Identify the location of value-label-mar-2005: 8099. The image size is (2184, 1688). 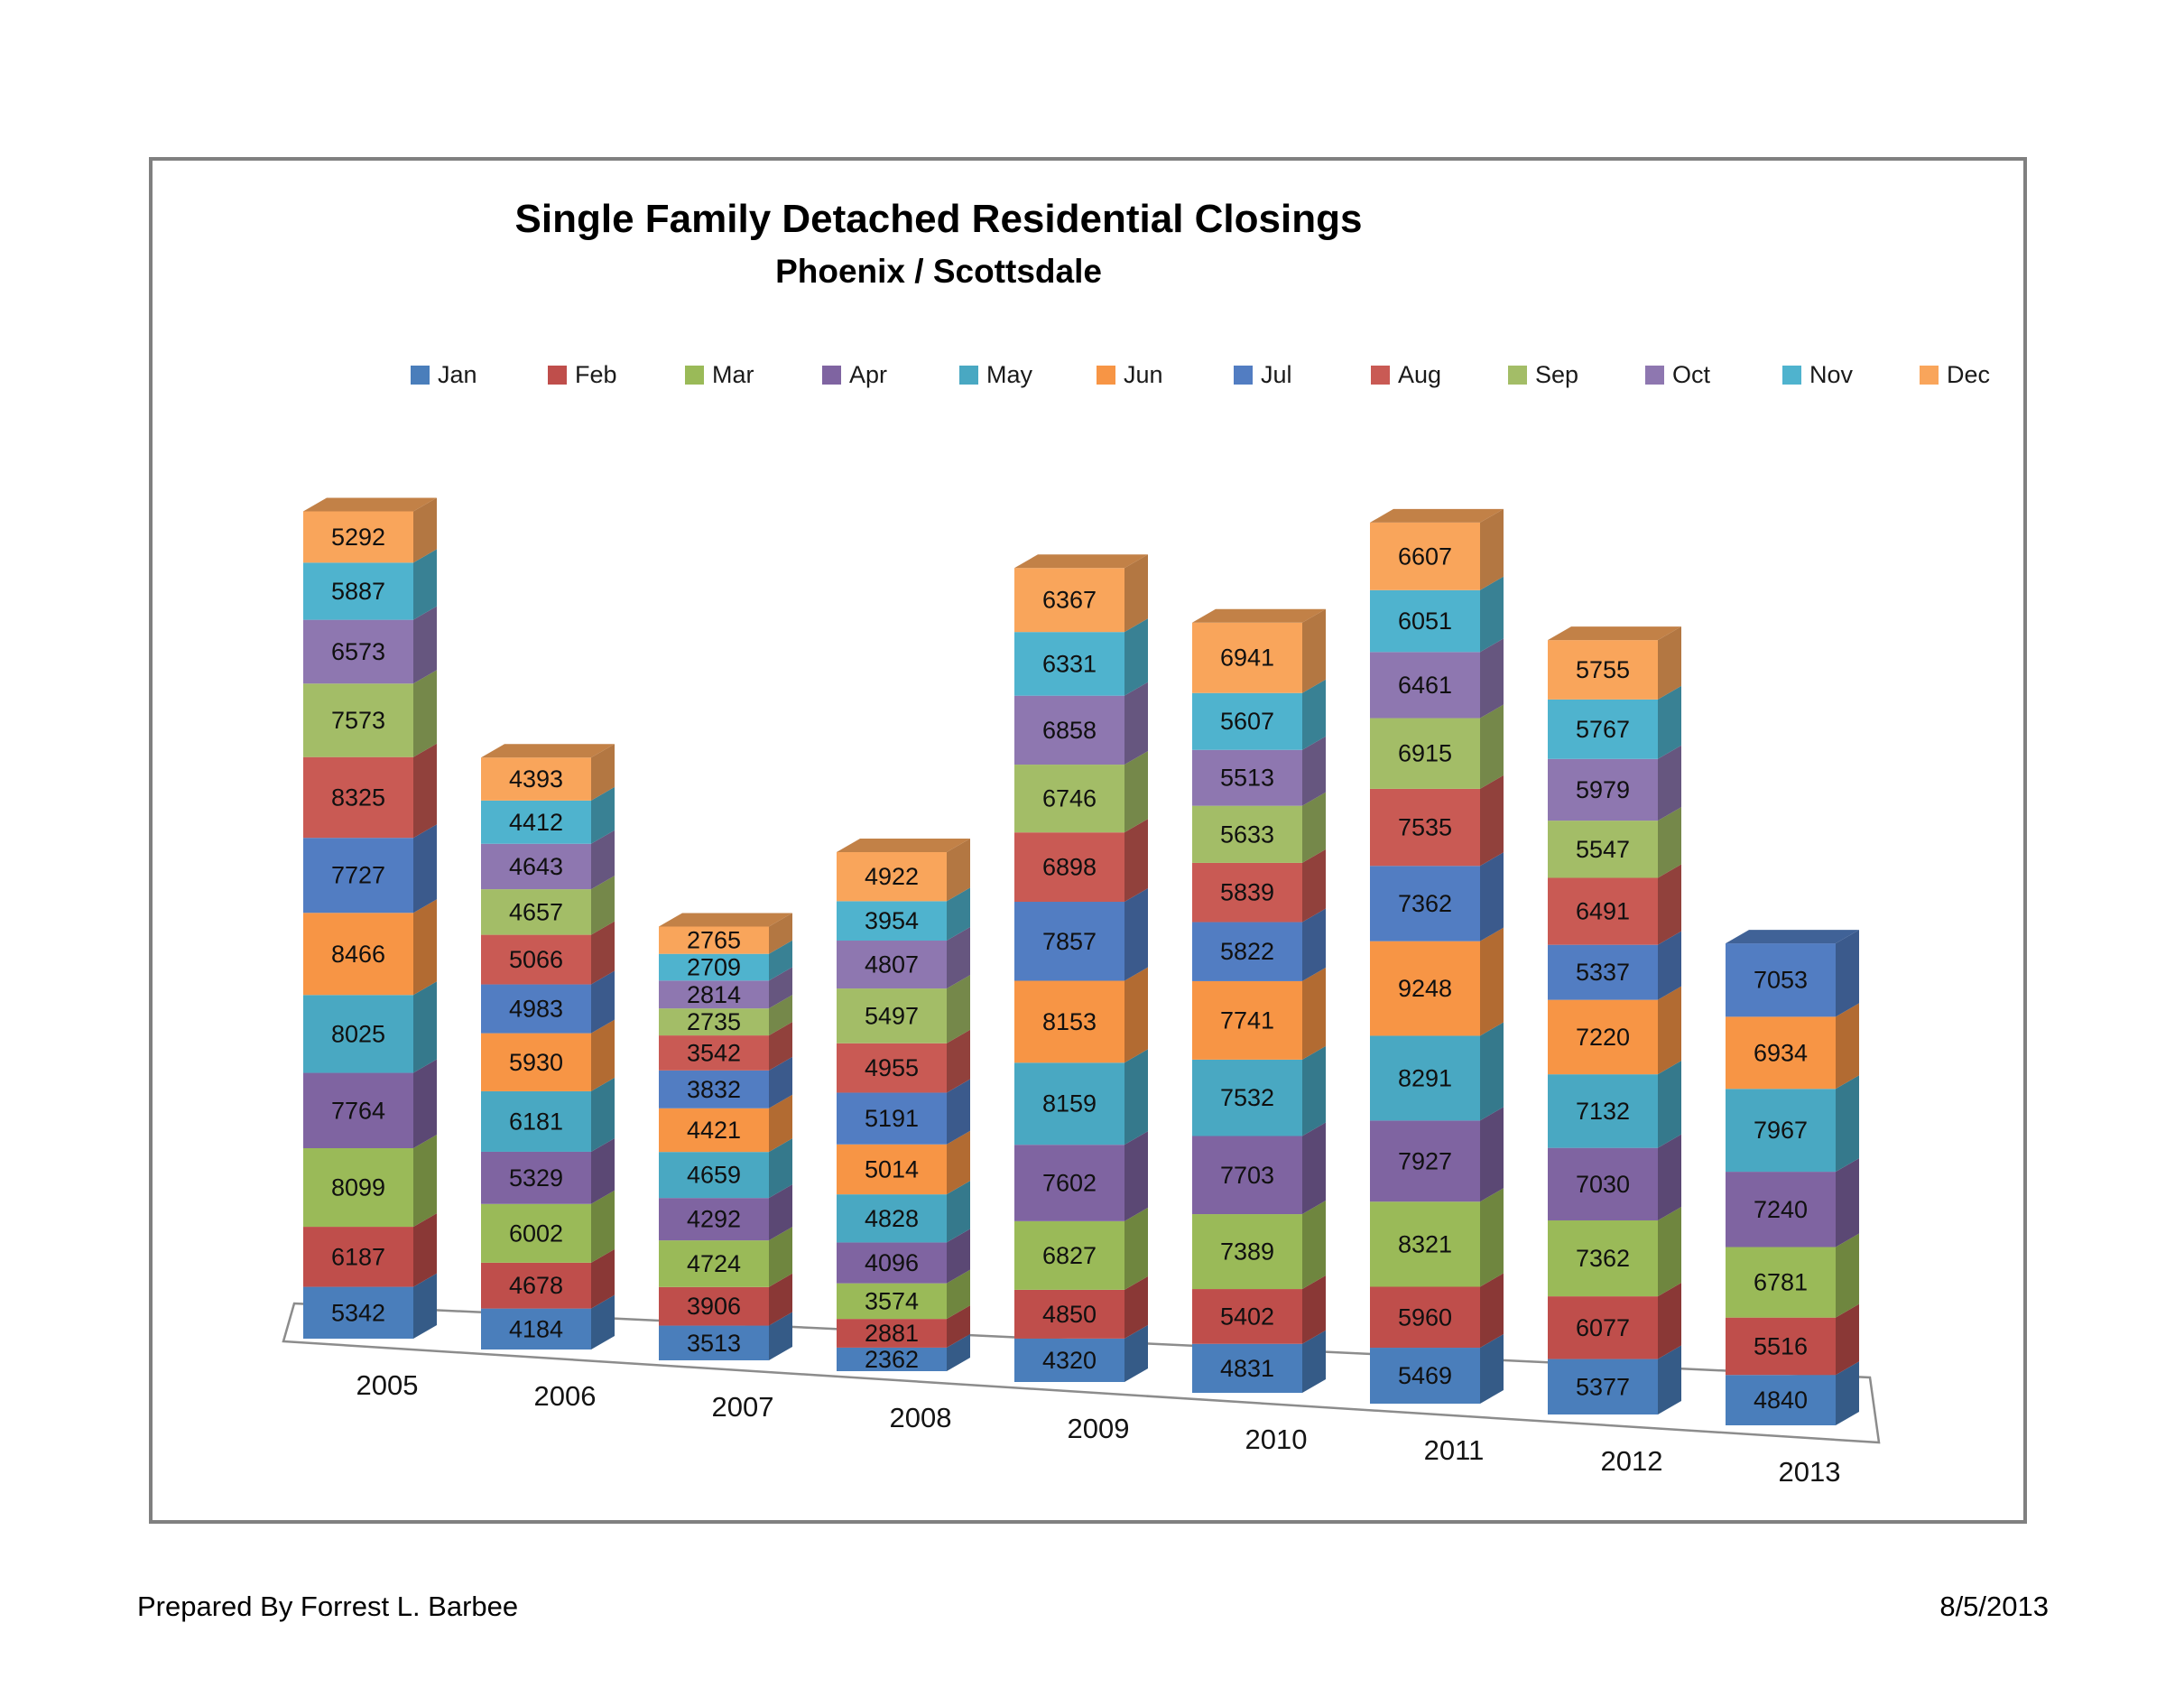
(358, 1188).